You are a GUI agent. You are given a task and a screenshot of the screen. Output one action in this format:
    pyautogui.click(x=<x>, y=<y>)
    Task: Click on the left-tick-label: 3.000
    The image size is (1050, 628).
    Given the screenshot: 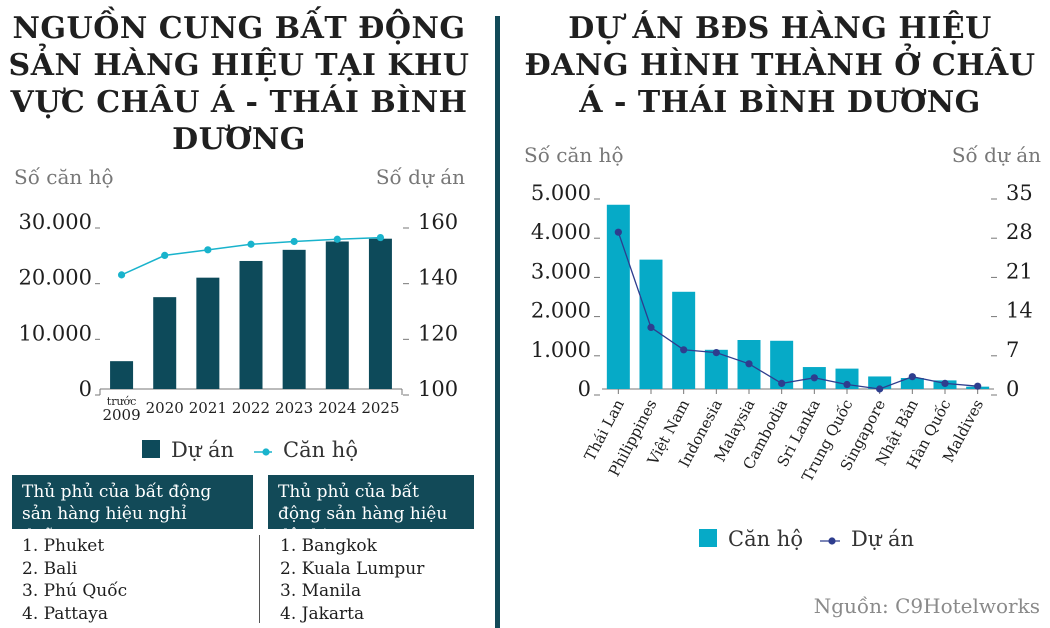 What is the action you would take?
    pyautogui.click(x=561, y=271)
    